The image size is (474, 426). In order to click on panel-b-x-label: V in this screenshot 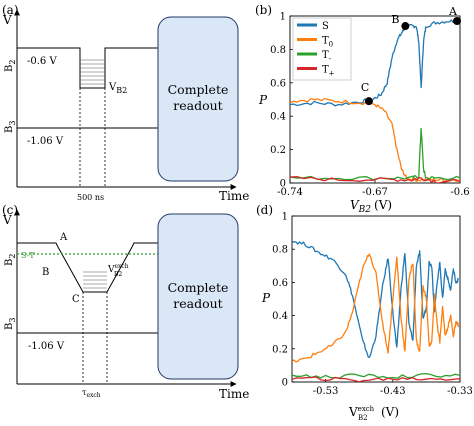, I will do `click(355, 205)`.